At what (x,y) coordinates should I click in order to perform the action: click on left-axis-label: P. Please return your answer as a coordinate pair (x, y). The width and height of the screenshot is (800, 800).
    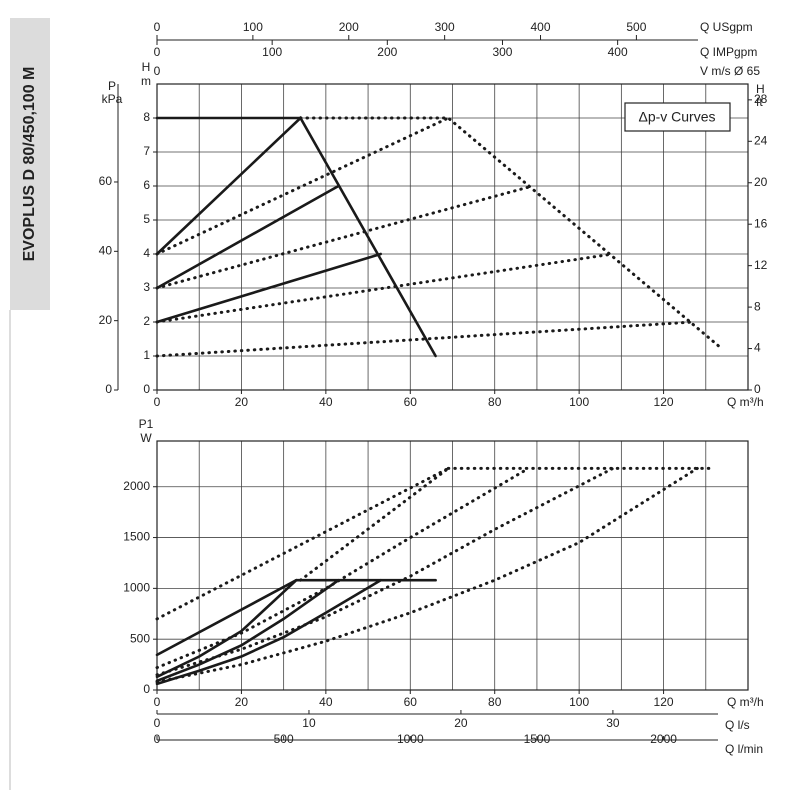
    Looking at the image, I should click on (112, 86).